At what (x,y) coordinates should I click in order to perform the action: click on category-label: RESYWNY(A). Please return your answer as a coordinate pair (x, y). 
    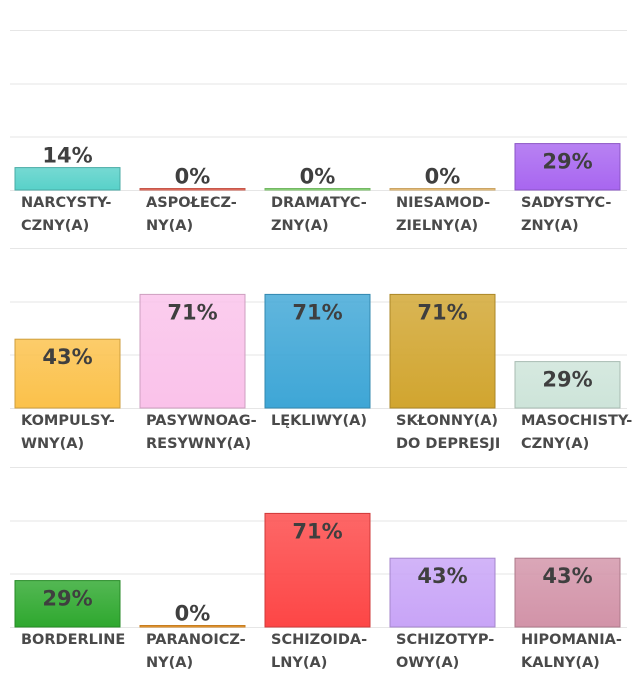
    Looking at the image, I should click on (198, 444).